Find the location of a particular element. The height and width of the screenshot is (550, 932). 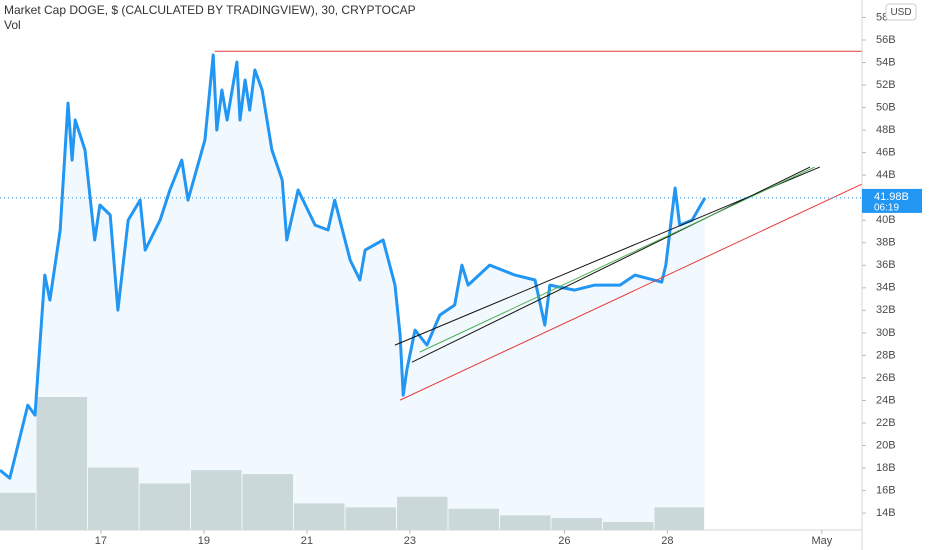

subtitle: Vol is located at coordinates (12, 25).